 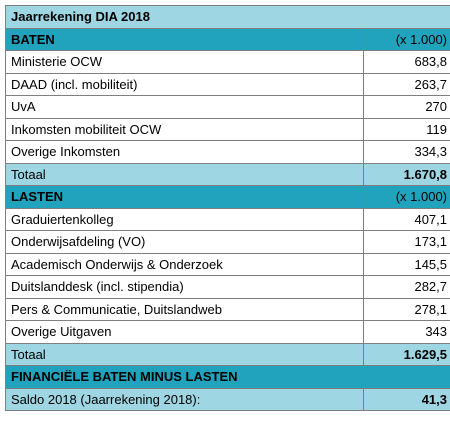 I want to click on baten-header-row: BATEN (x 1.000), so click(x=227, y=39).